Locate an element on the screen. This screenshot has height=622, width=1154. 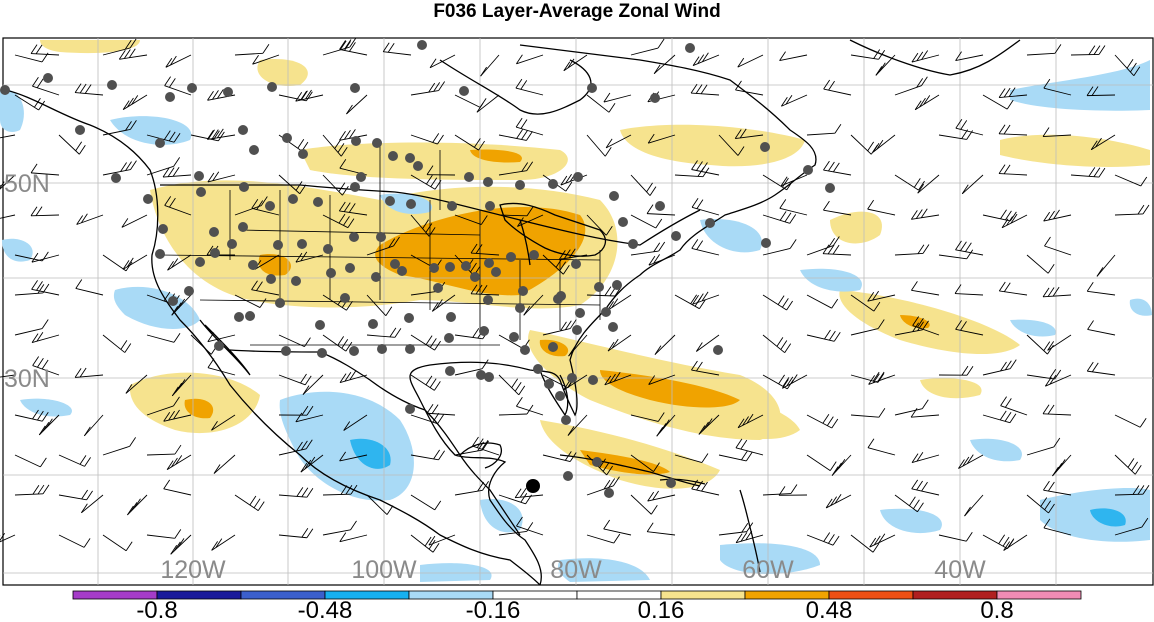
cuba is located at coordinates (630, 470).